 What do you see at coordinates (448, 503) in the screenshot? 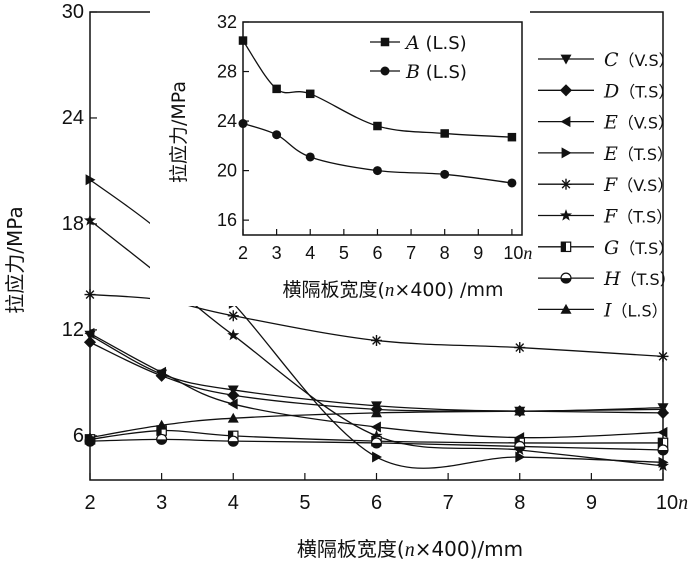
I see `x-tick-label: 7` at bounding box center [448, 503].